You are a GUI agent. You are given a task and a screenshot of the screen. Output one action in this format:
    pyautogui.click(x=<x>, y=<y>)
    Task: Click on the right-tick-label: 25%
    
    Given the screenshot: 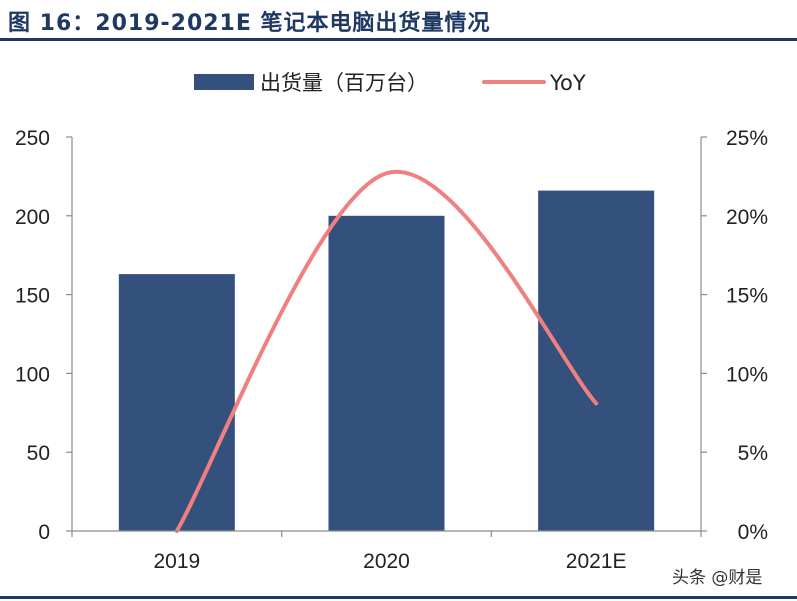 What is the action you would take?
    pyautogui.click(x=747, y=138)
    